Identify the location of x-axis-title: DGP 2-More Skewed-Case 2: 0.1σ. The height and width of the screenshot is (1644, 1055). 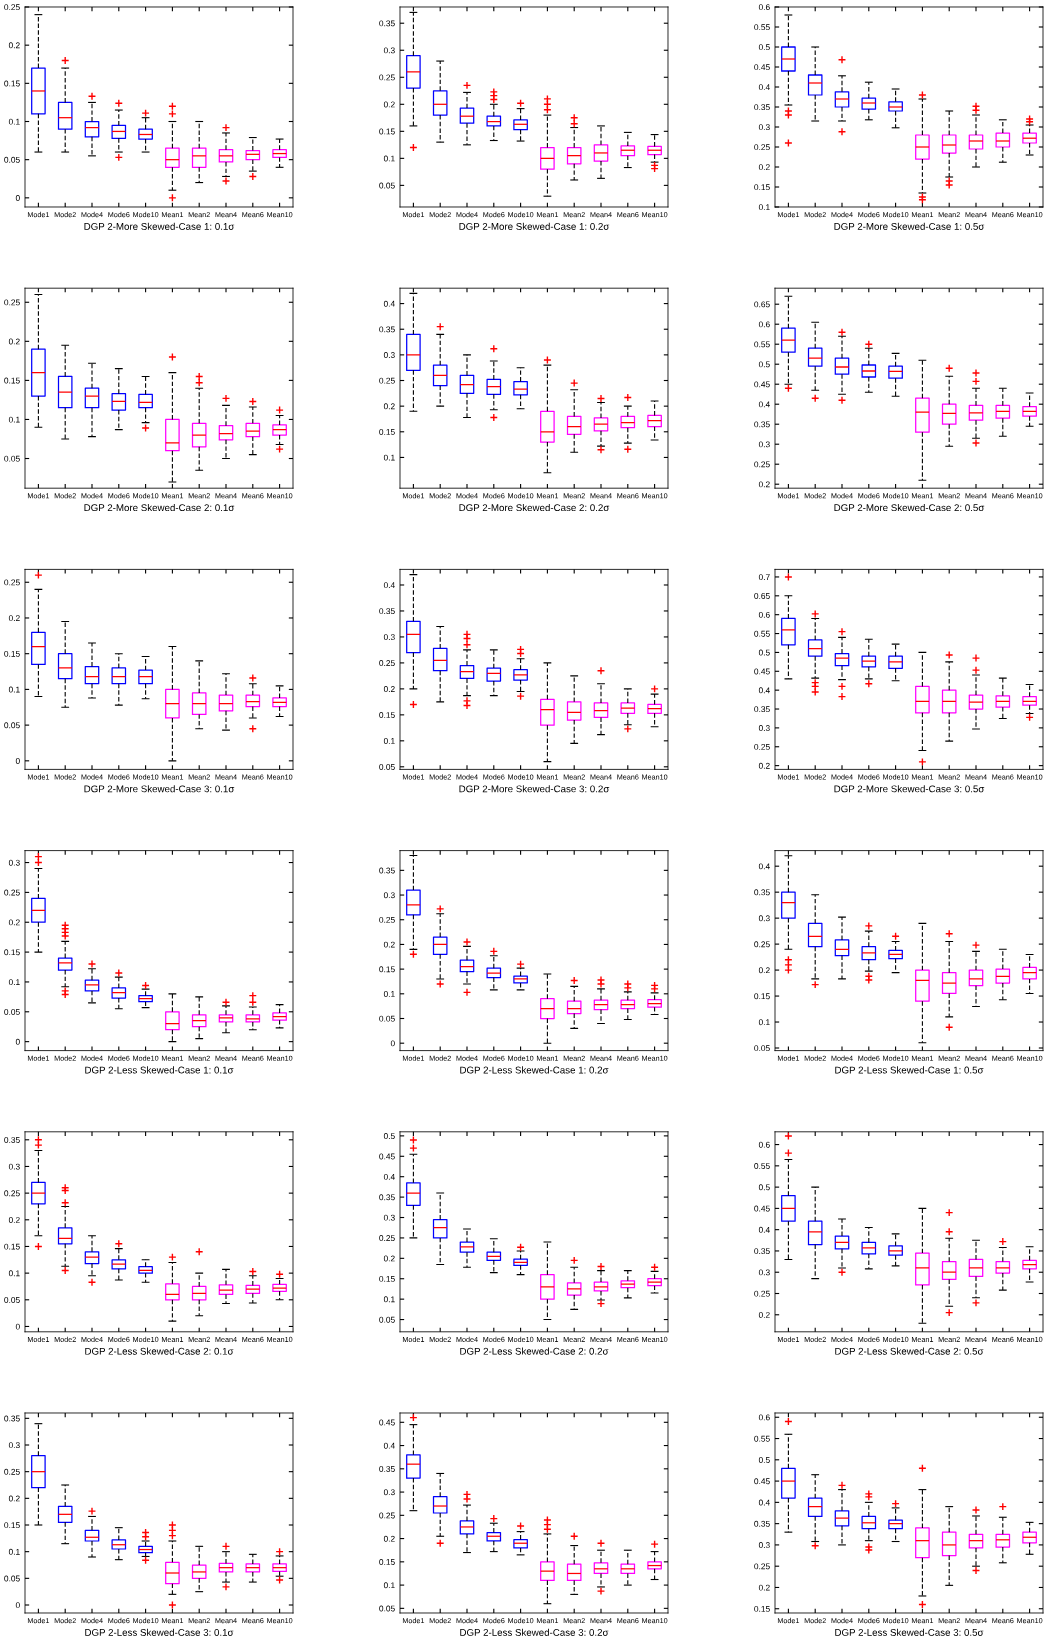
(159, 507).